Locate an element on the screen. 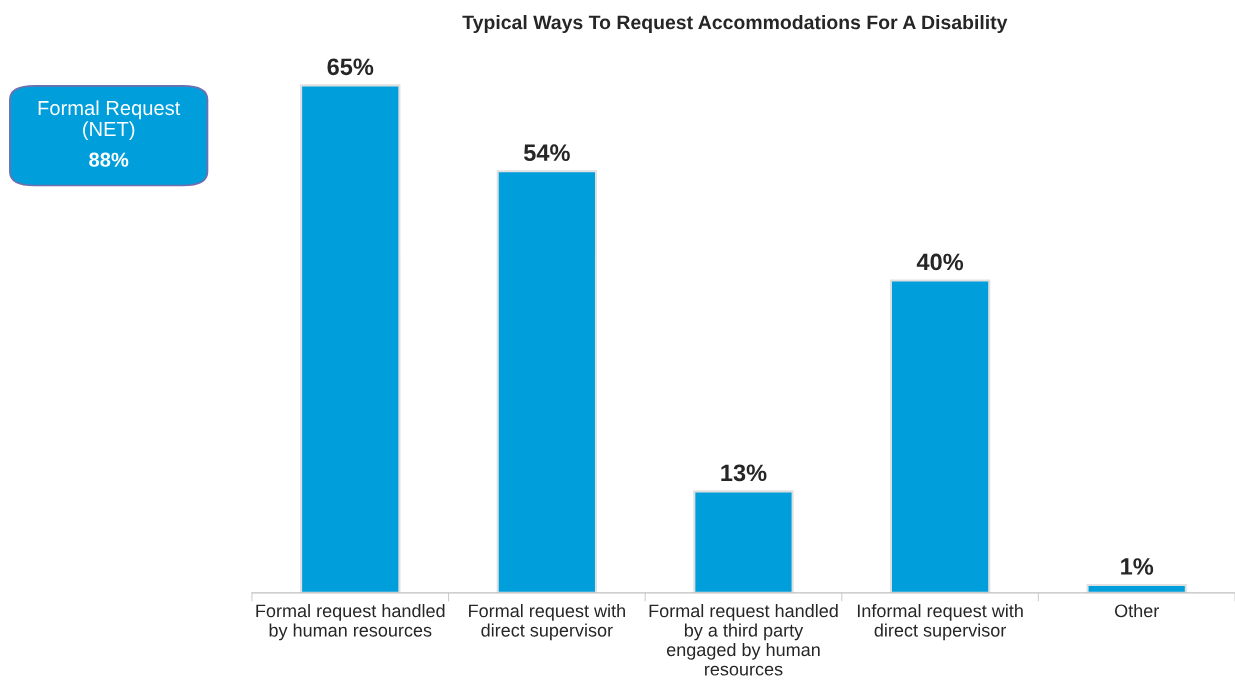 The image size is (1235, 687). data-label: 65% is located at coordinates (350, 67).